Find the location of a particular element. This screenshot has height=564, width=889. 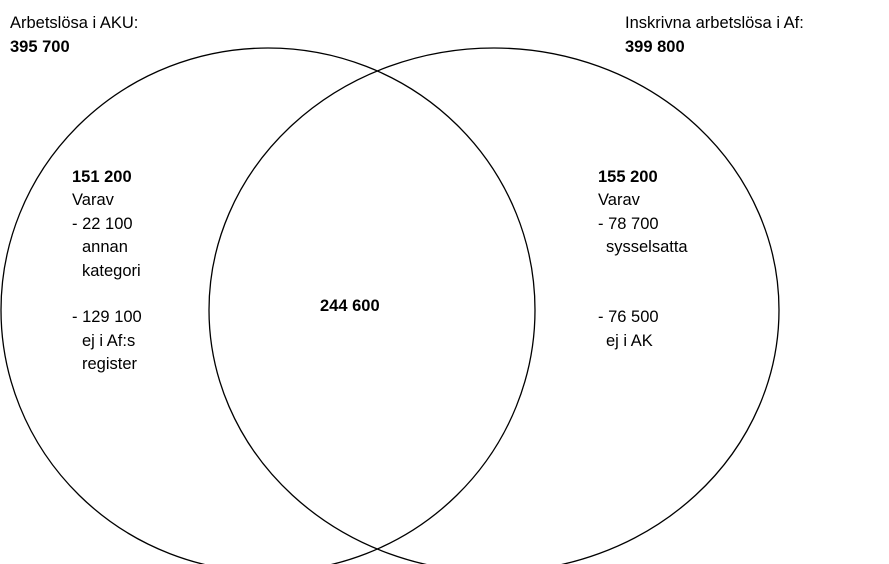

breakdown-value: - 22 100 is located at coordinates (102, 224).